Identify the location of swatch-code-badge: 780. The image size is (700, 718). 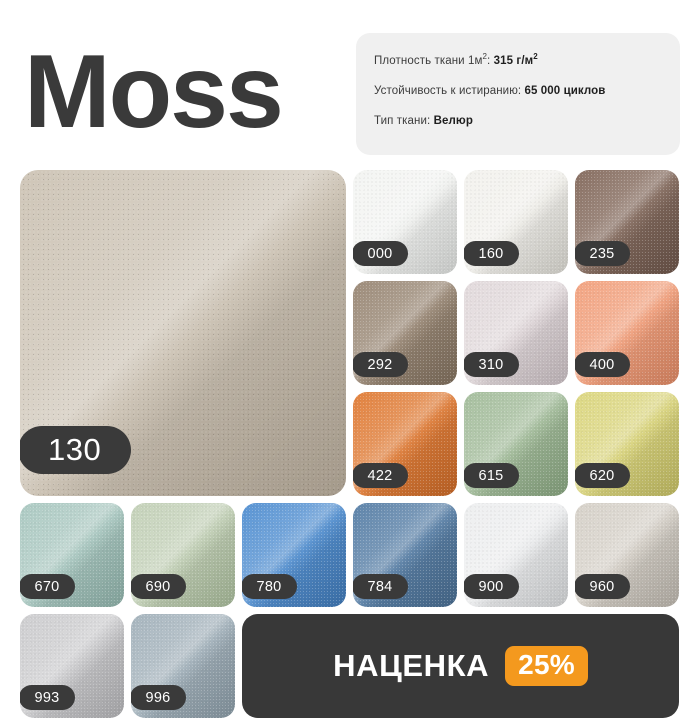
(269, 586).